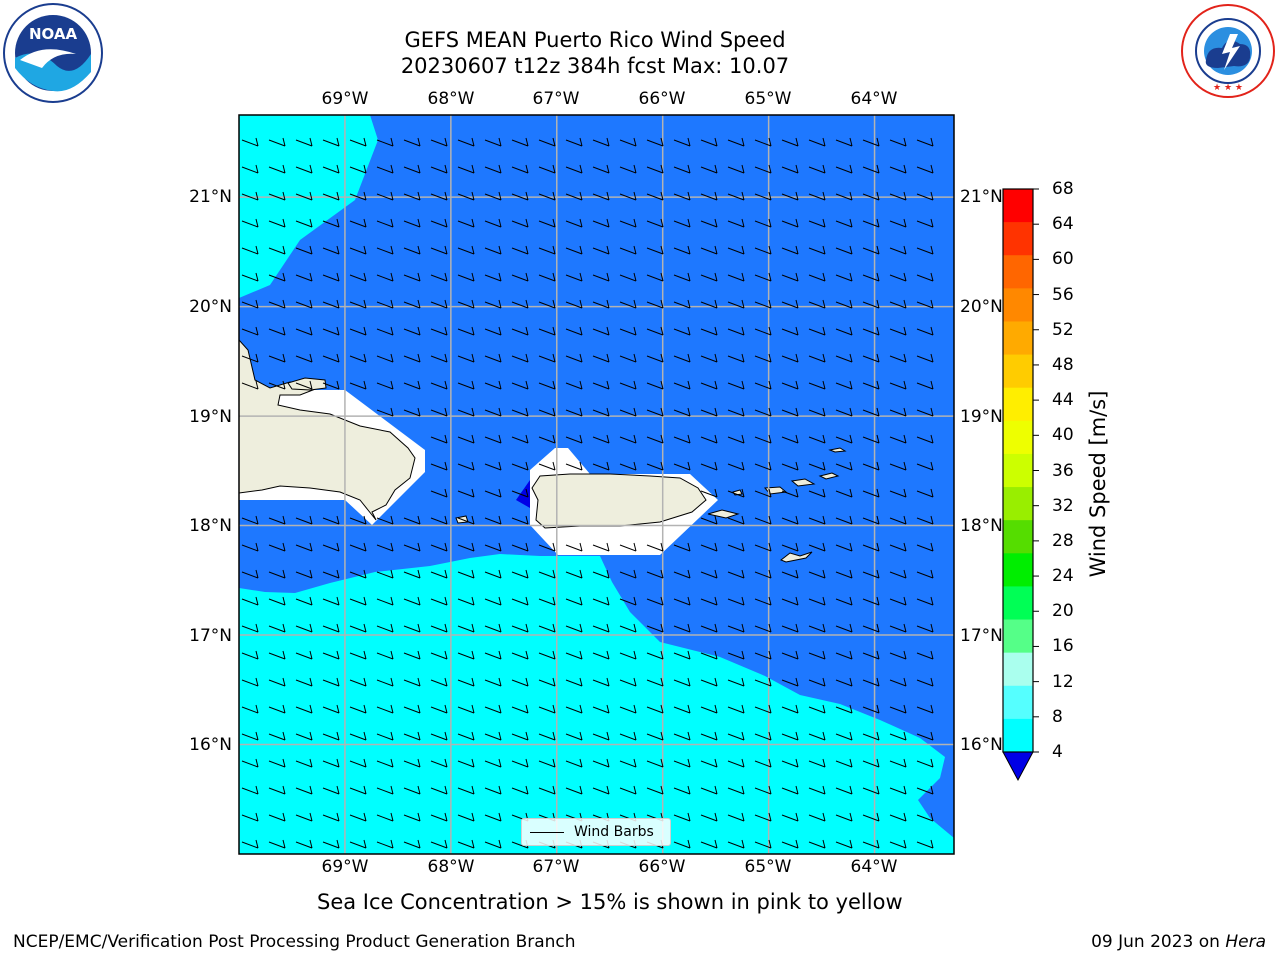 This screenshot has width=1280, height=960. Describe the element at coordinates (210, 417) in the screenshot. I see `lat-tick-left: 19°N` at that location.